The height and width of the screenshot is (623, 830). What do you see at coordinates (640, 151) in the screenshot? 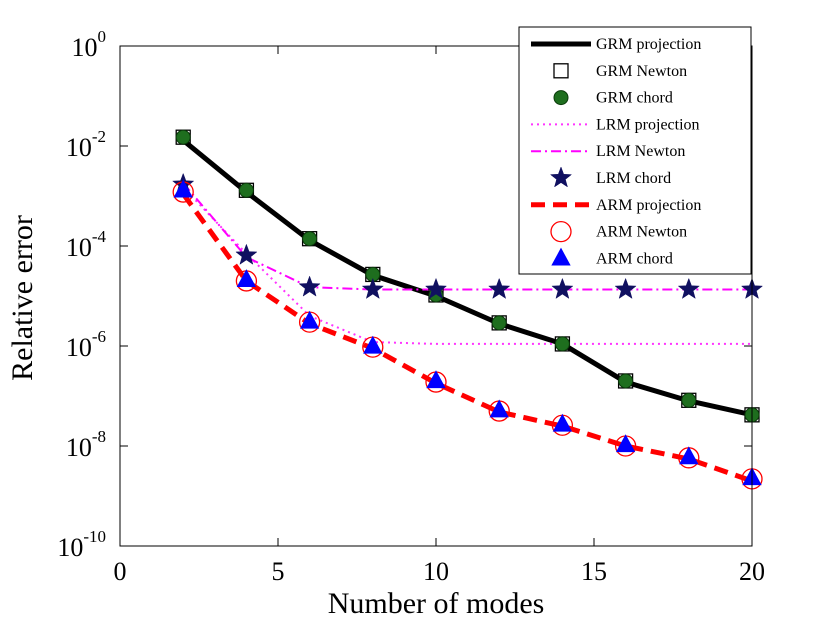
I see `legend-label-lrm-newton: LRM Newton` at bounding box center [640, 151].